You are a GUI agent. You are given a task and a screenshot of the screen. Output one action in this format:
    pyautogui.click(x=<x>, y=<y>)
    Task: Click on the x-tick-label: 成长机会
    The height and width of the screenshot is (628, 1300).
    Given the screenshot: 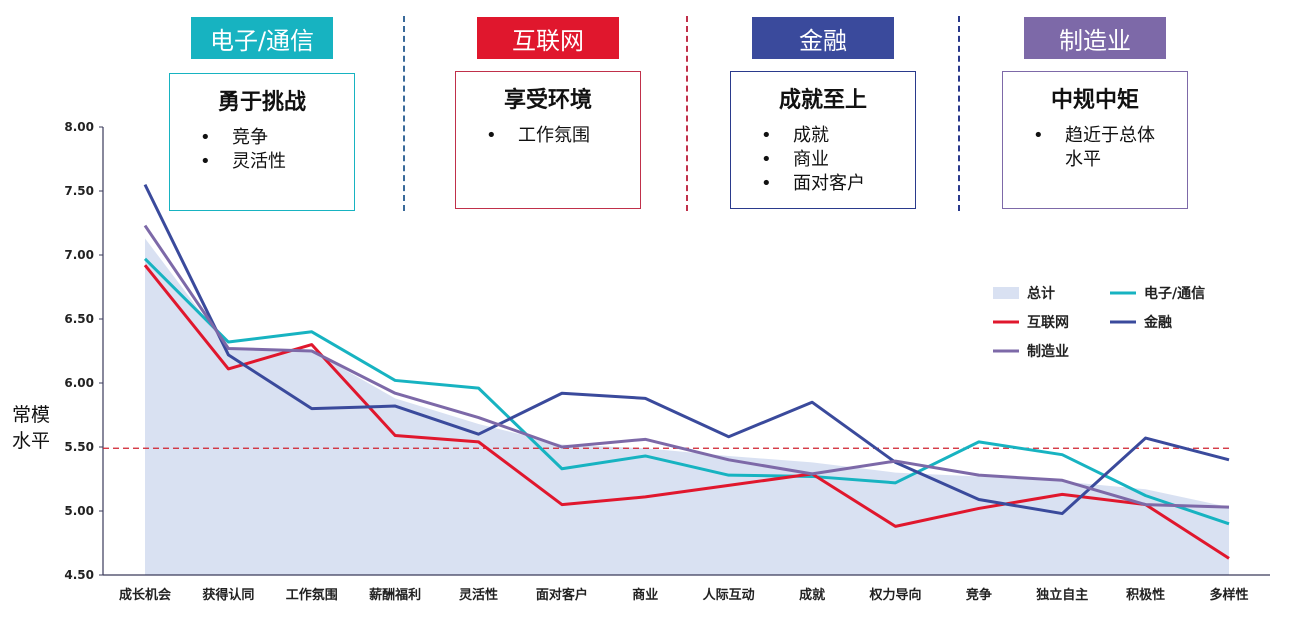 What is the action you would take?
    pyautogui.click(x=145, y=595)
    